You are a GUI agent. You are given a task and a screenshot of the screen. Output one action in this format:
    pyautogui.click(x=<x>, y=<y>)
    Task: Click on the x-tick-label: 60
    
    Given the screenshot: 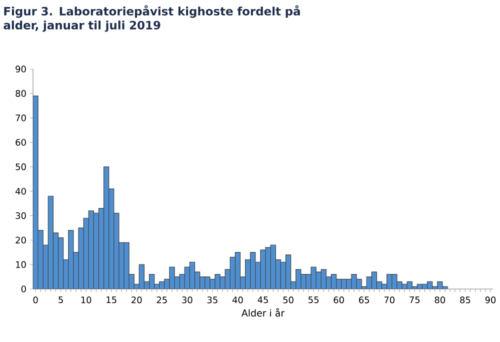 What is the action you would take?
    pyautogui.click(x=339, y=300)
    